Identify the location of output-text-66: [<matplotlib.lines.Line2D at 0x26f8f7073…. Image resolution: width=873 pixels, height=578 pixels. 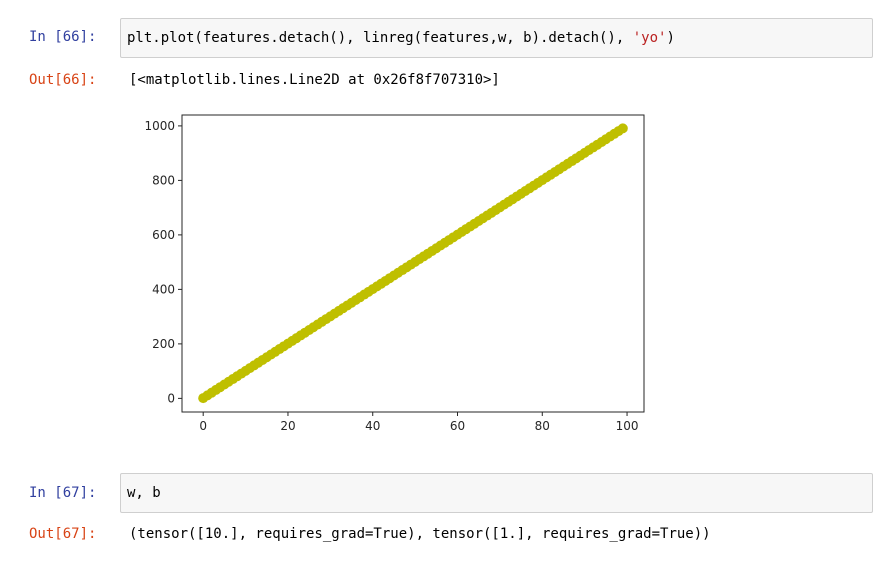
(314, 80).